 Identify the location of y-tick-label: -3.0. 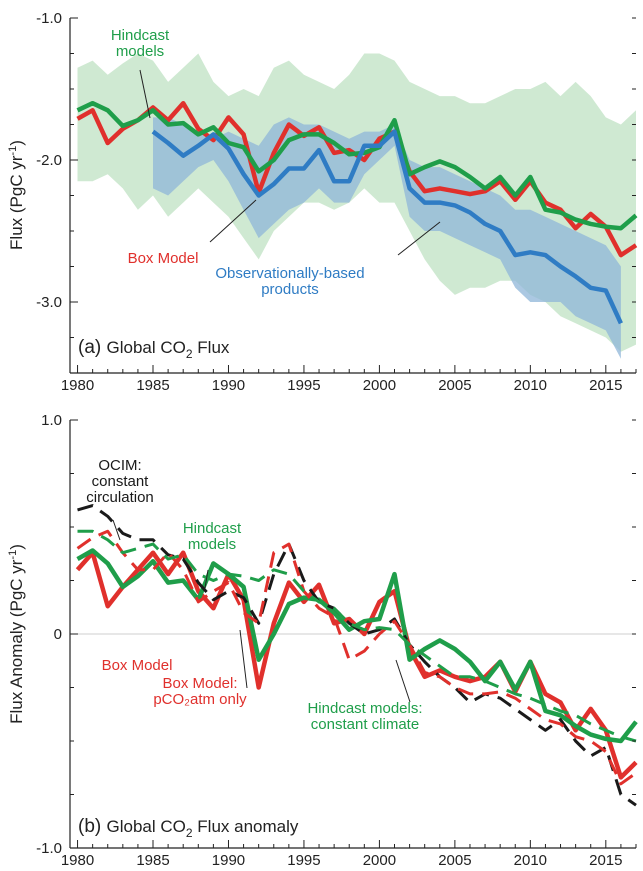
(49, 302).